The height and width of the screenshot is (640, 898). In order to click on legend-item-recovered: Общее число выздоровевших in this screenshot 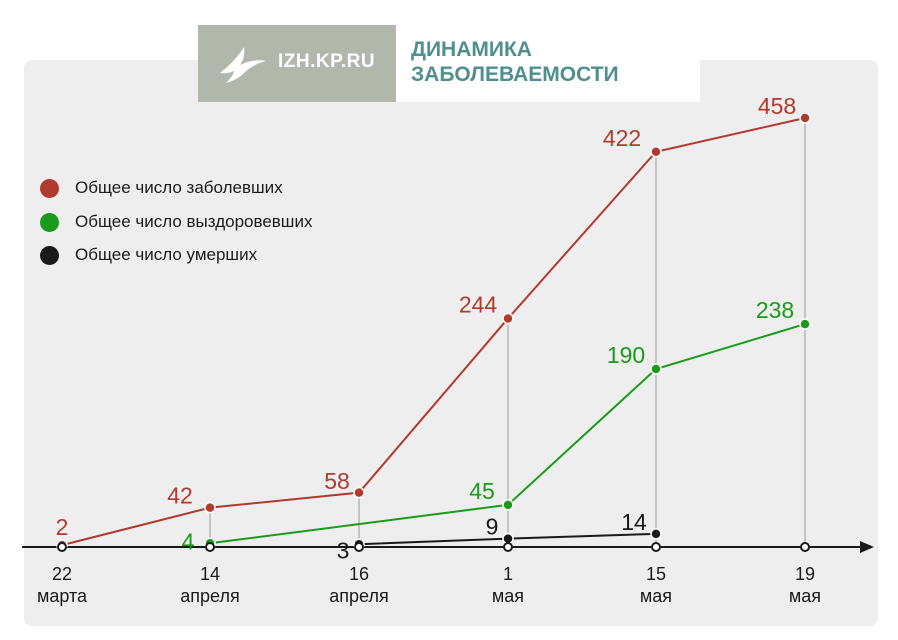, I will do `click(176, 222)`.